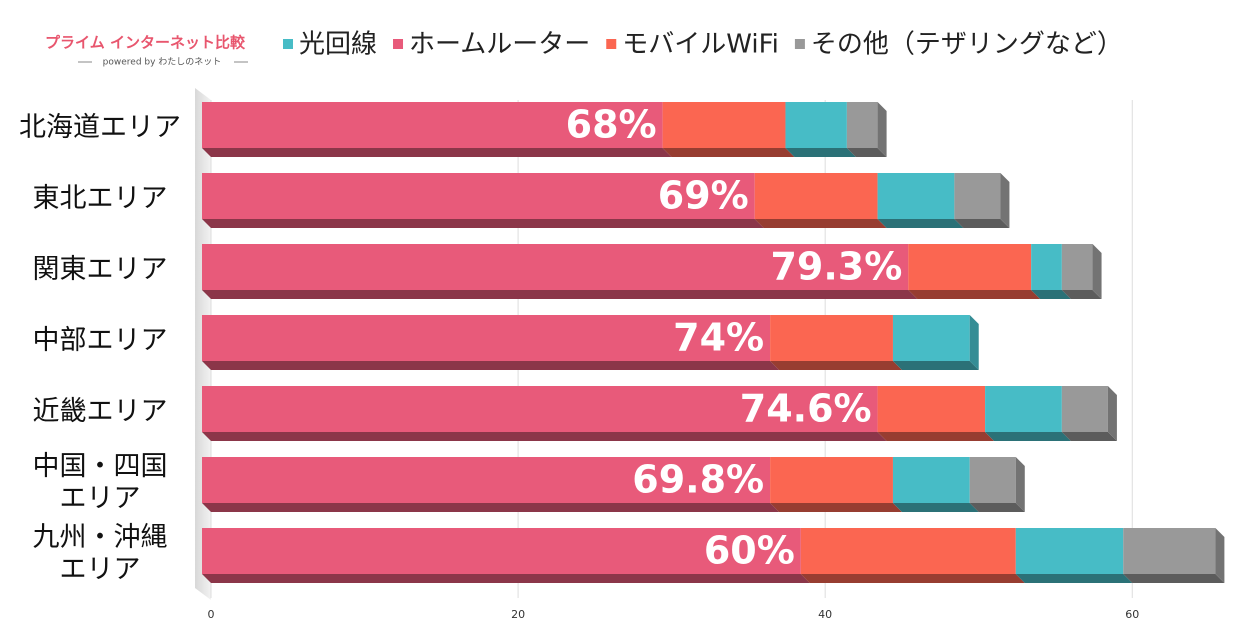  I want to click on legend-label: 光回線, so click(338, 45).